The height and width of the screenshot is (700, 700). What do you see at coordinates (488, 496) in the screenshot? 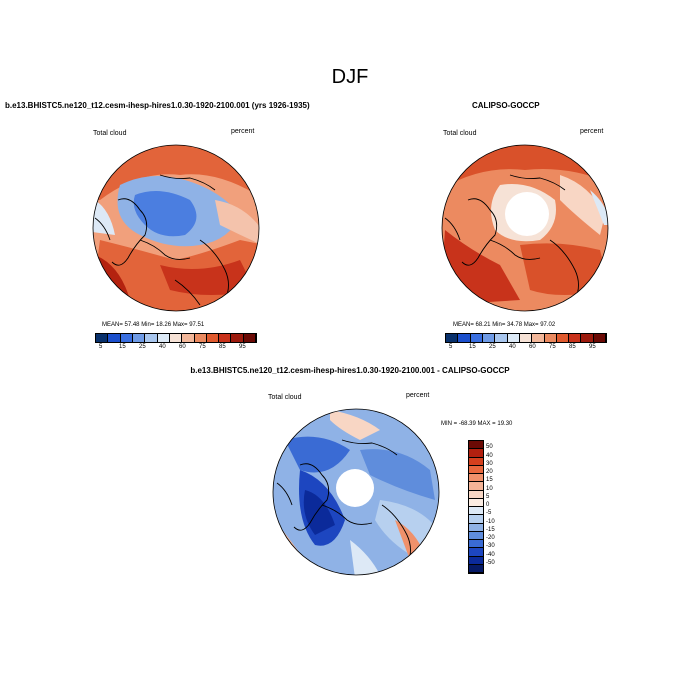
I see `diff-colorbar-tick-label: 5` at bounding box center [488, 496].